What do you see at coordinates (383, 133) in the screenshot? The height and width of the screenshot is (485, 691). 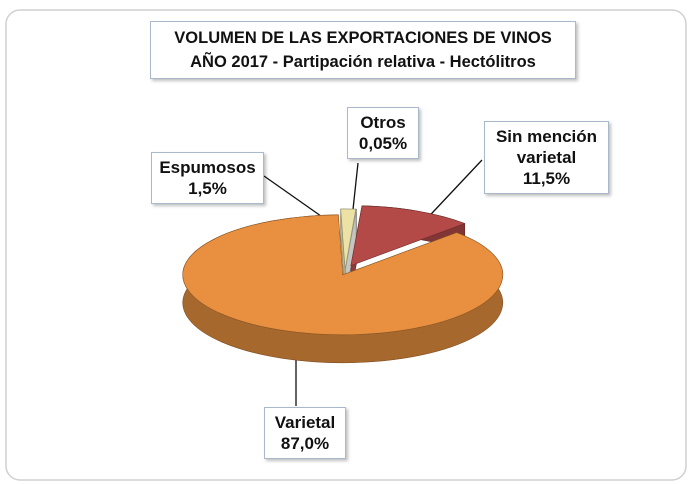 I see `slice-label: Otros 0,05%` at bounding box center [383, 133].